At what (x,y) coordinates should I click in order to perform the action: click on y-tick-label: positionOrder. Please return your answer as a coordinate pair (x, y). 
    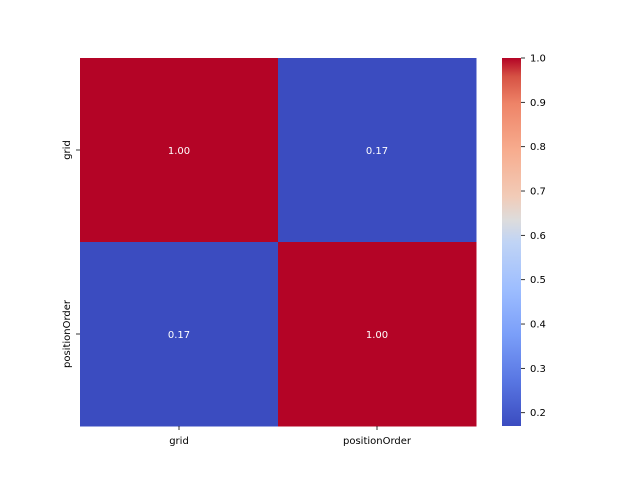
    Looking at the image, I should click on (67, 333).